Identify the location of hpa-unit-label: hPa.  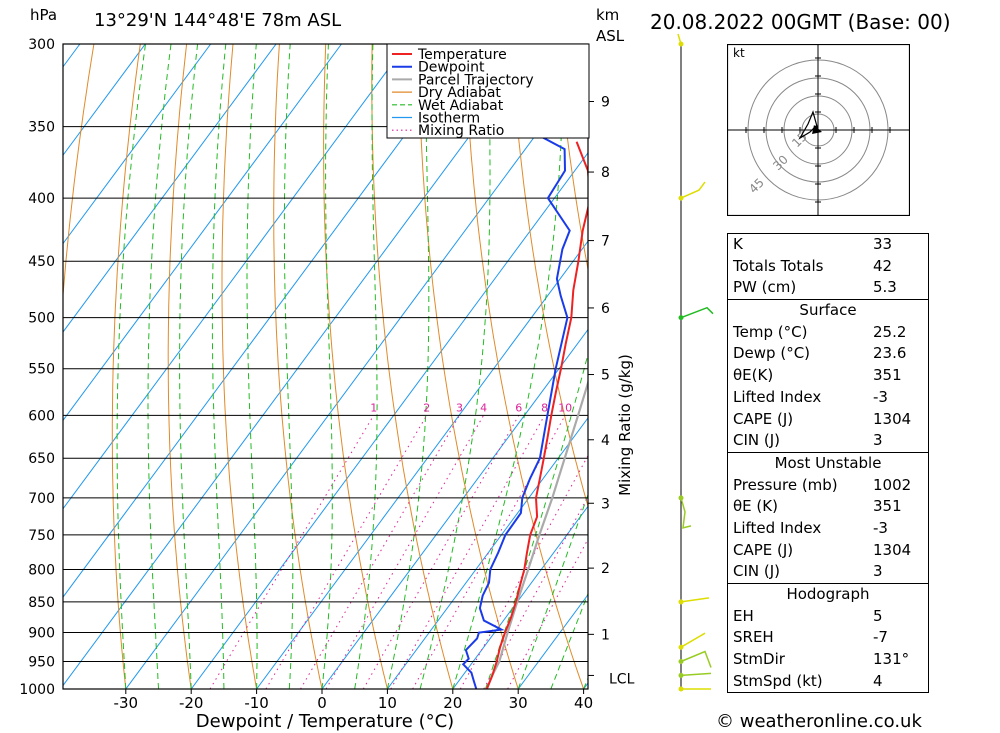
(44, 15).